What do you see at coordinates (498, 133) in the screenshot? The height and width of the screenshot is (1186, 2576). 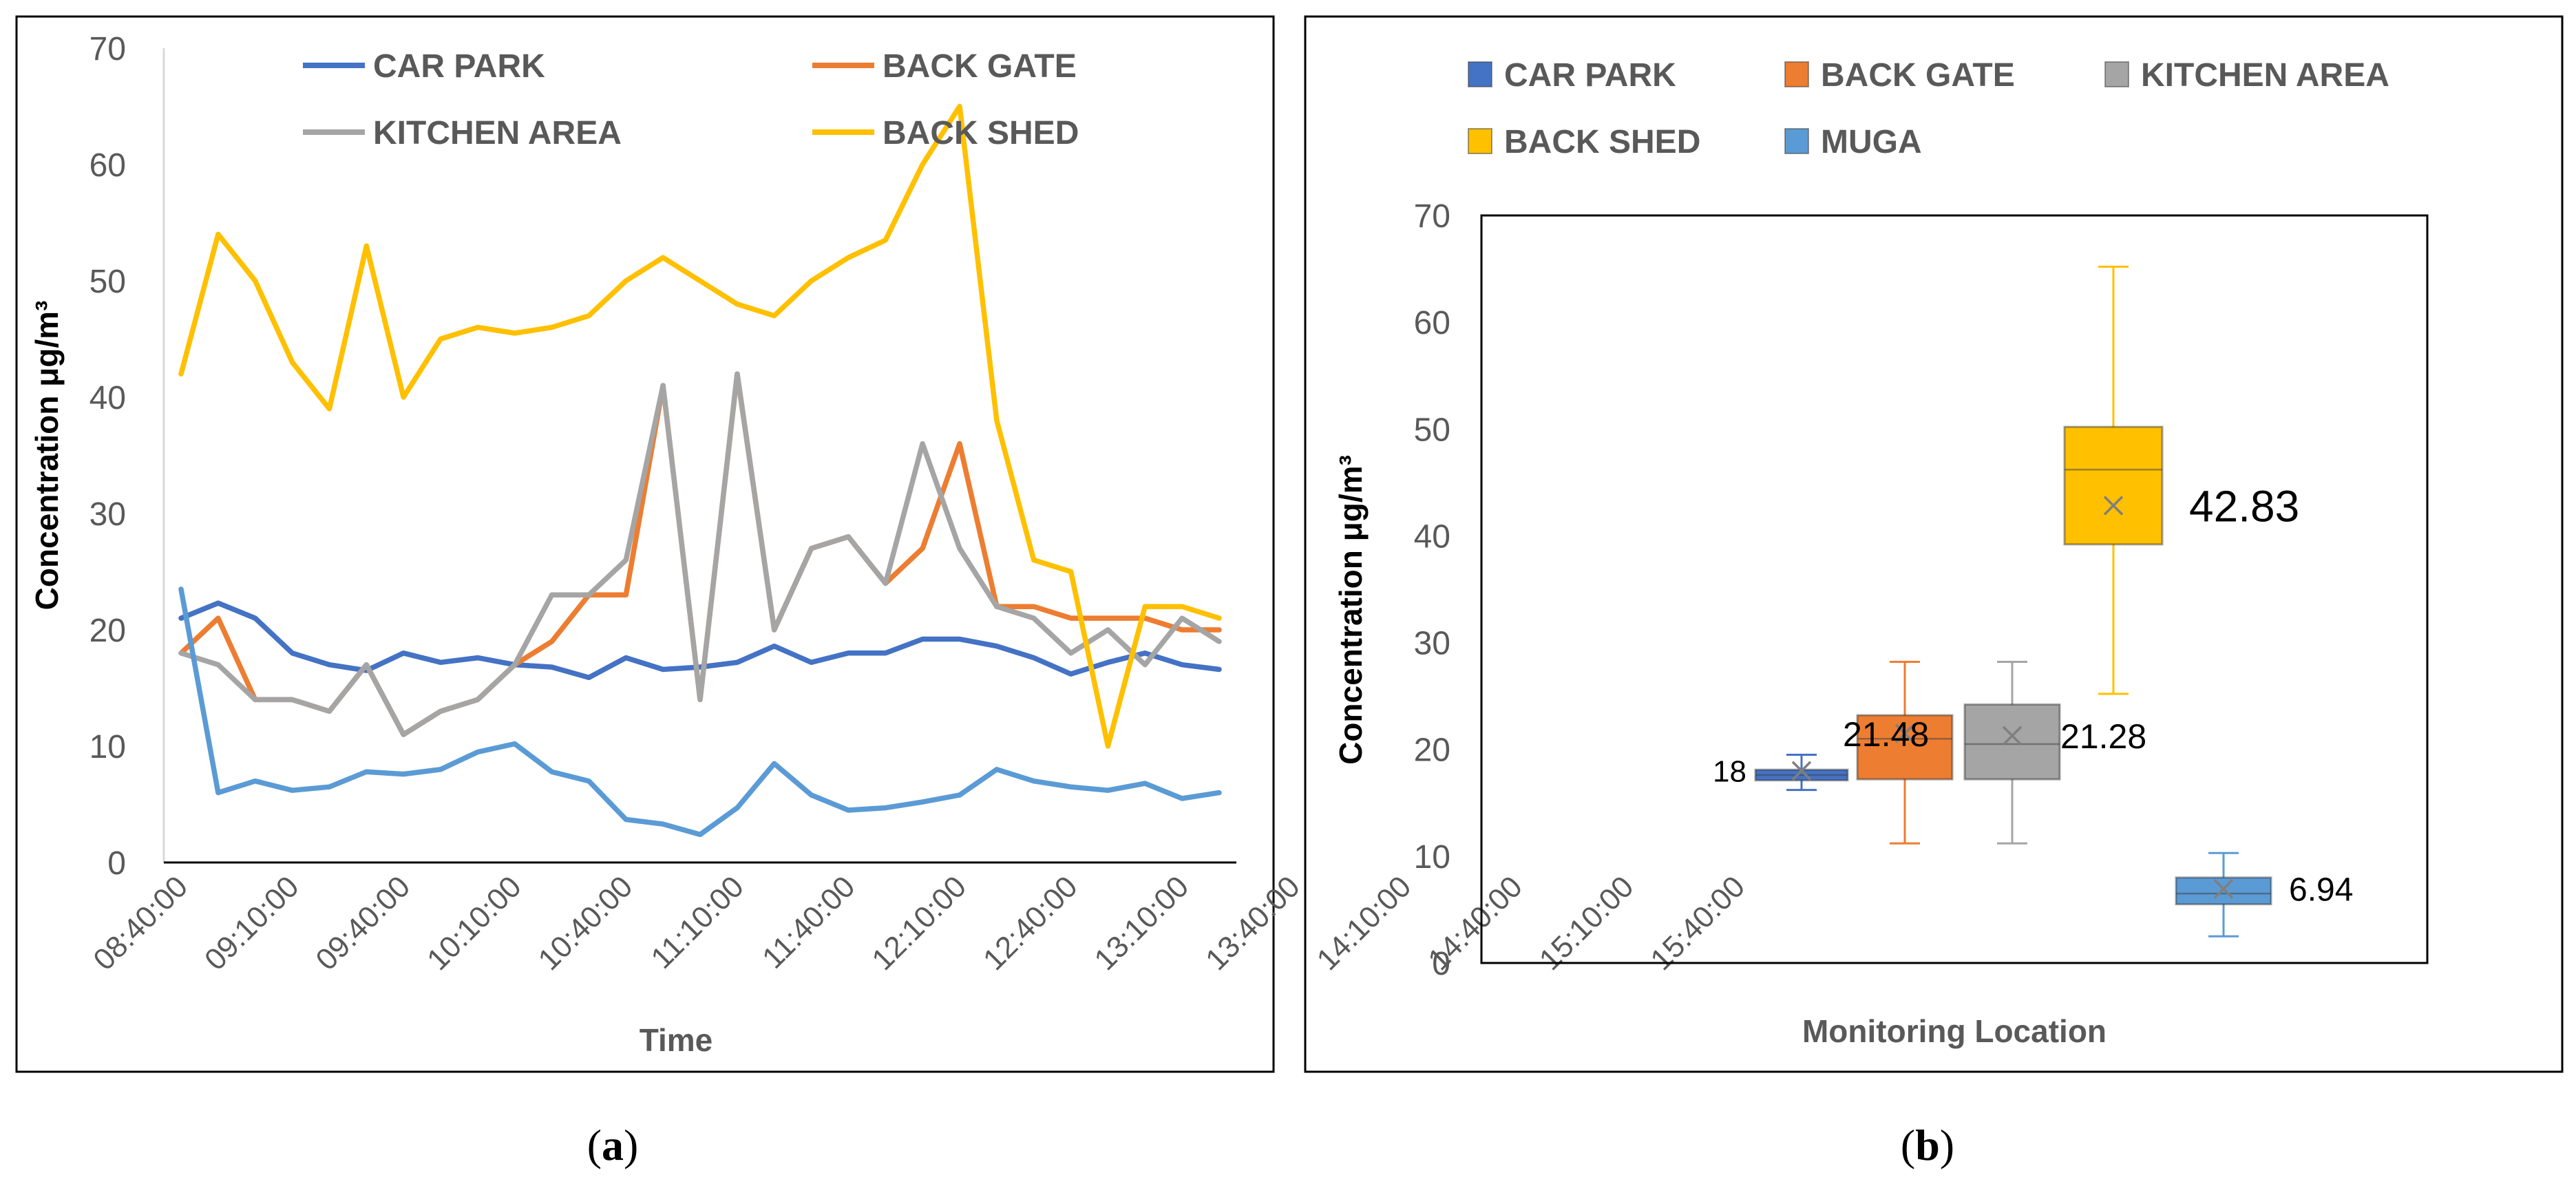 I see `legend-label-a: KITCHEN AREA` at bounding box center [498, 133].